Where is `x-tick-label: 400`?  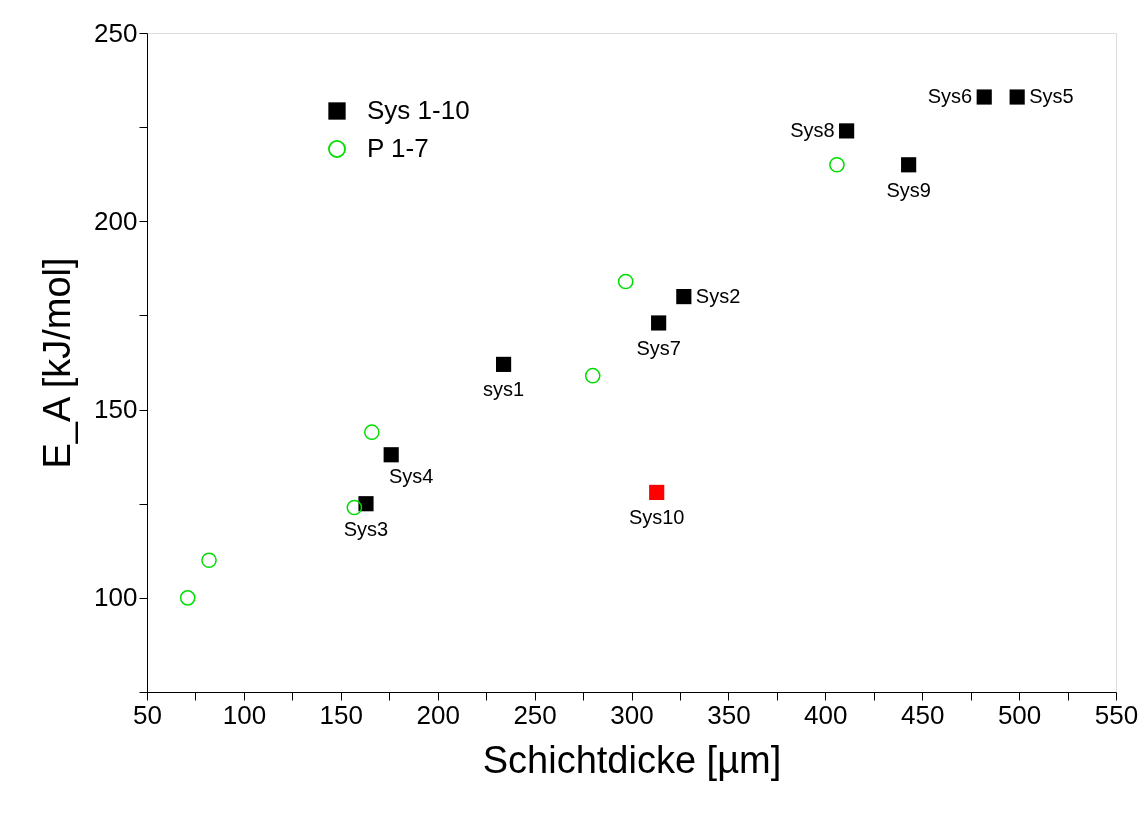
x-tick-label: 400 is located at coordinates (826, 714).